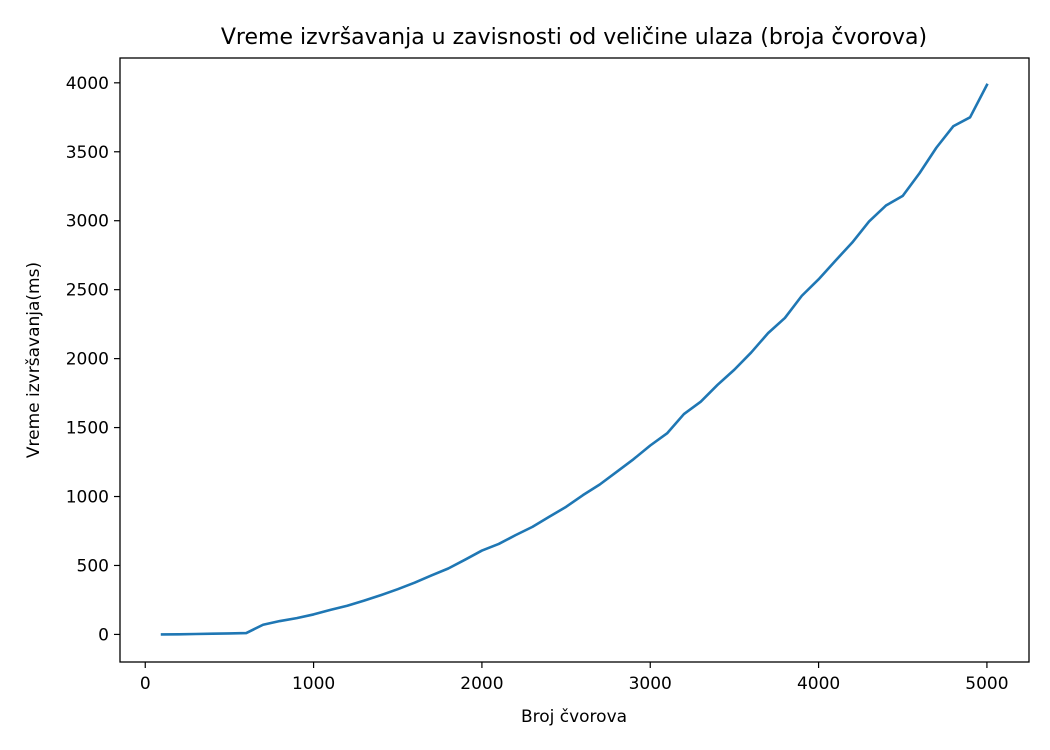 This screenshot has width=1050, height=750. What do you see at coordinates (87, 429) in the screenshot?
I see `y-tick-label: 1500` at bounding box center [87, 429].